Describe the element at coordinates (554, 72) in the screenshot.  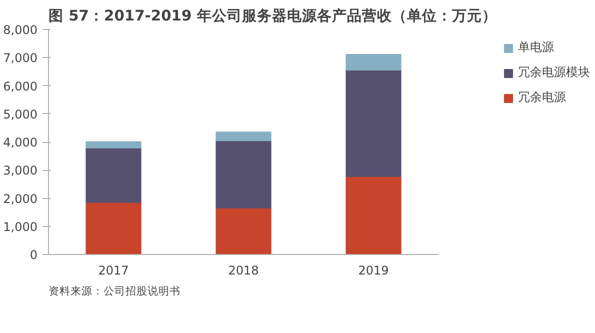
I see `legend-label: 冗余电源模块` at that location.